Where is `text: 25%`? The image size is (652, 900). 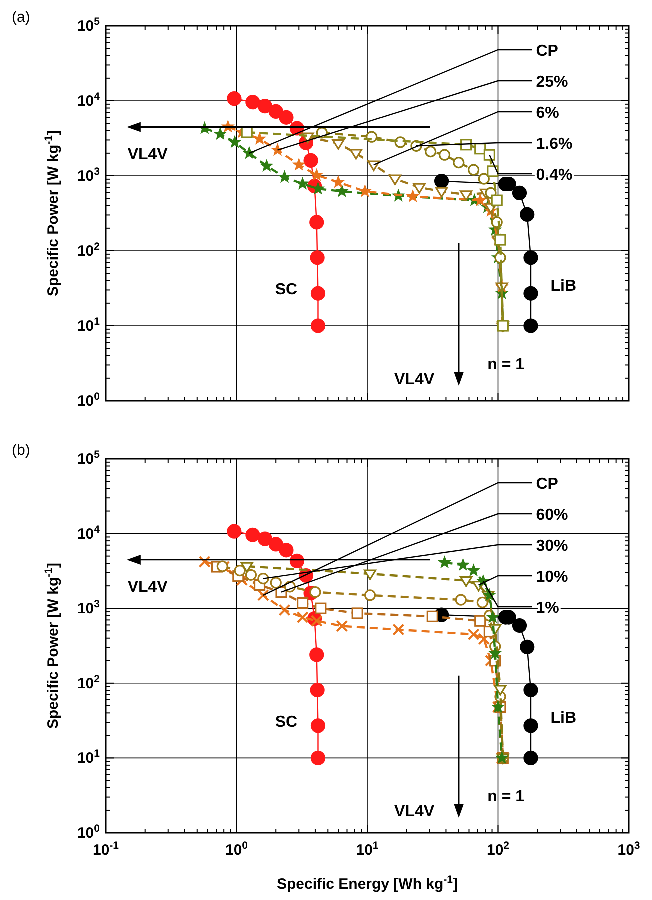 text: 25% is located at coordinates (552, 82).